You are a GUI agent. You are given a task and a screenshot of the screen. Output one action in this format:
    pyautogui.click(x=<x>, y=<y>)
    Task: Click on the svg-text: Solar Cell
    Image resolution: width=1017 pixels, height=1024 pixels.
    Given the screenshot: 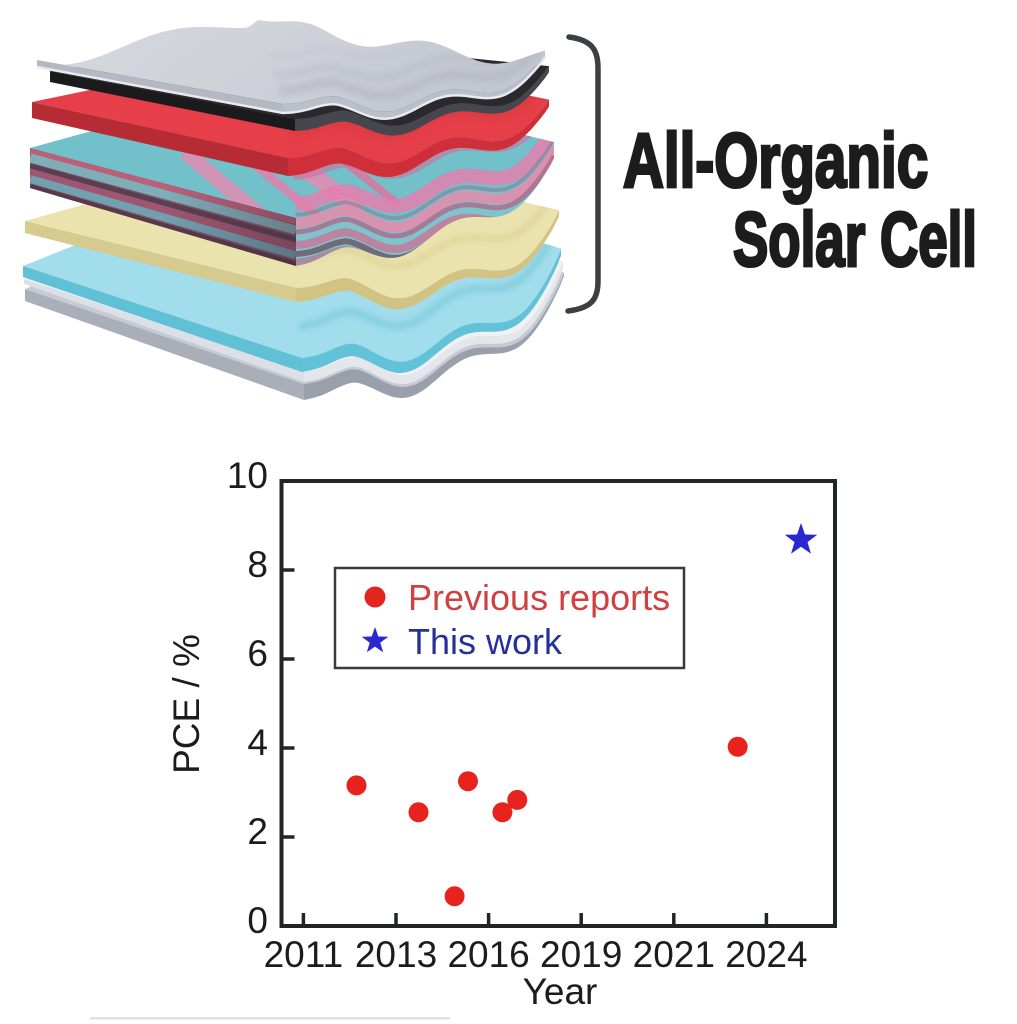 What is the action you would take?
    pyautogui.click(x=855, y=239)
    